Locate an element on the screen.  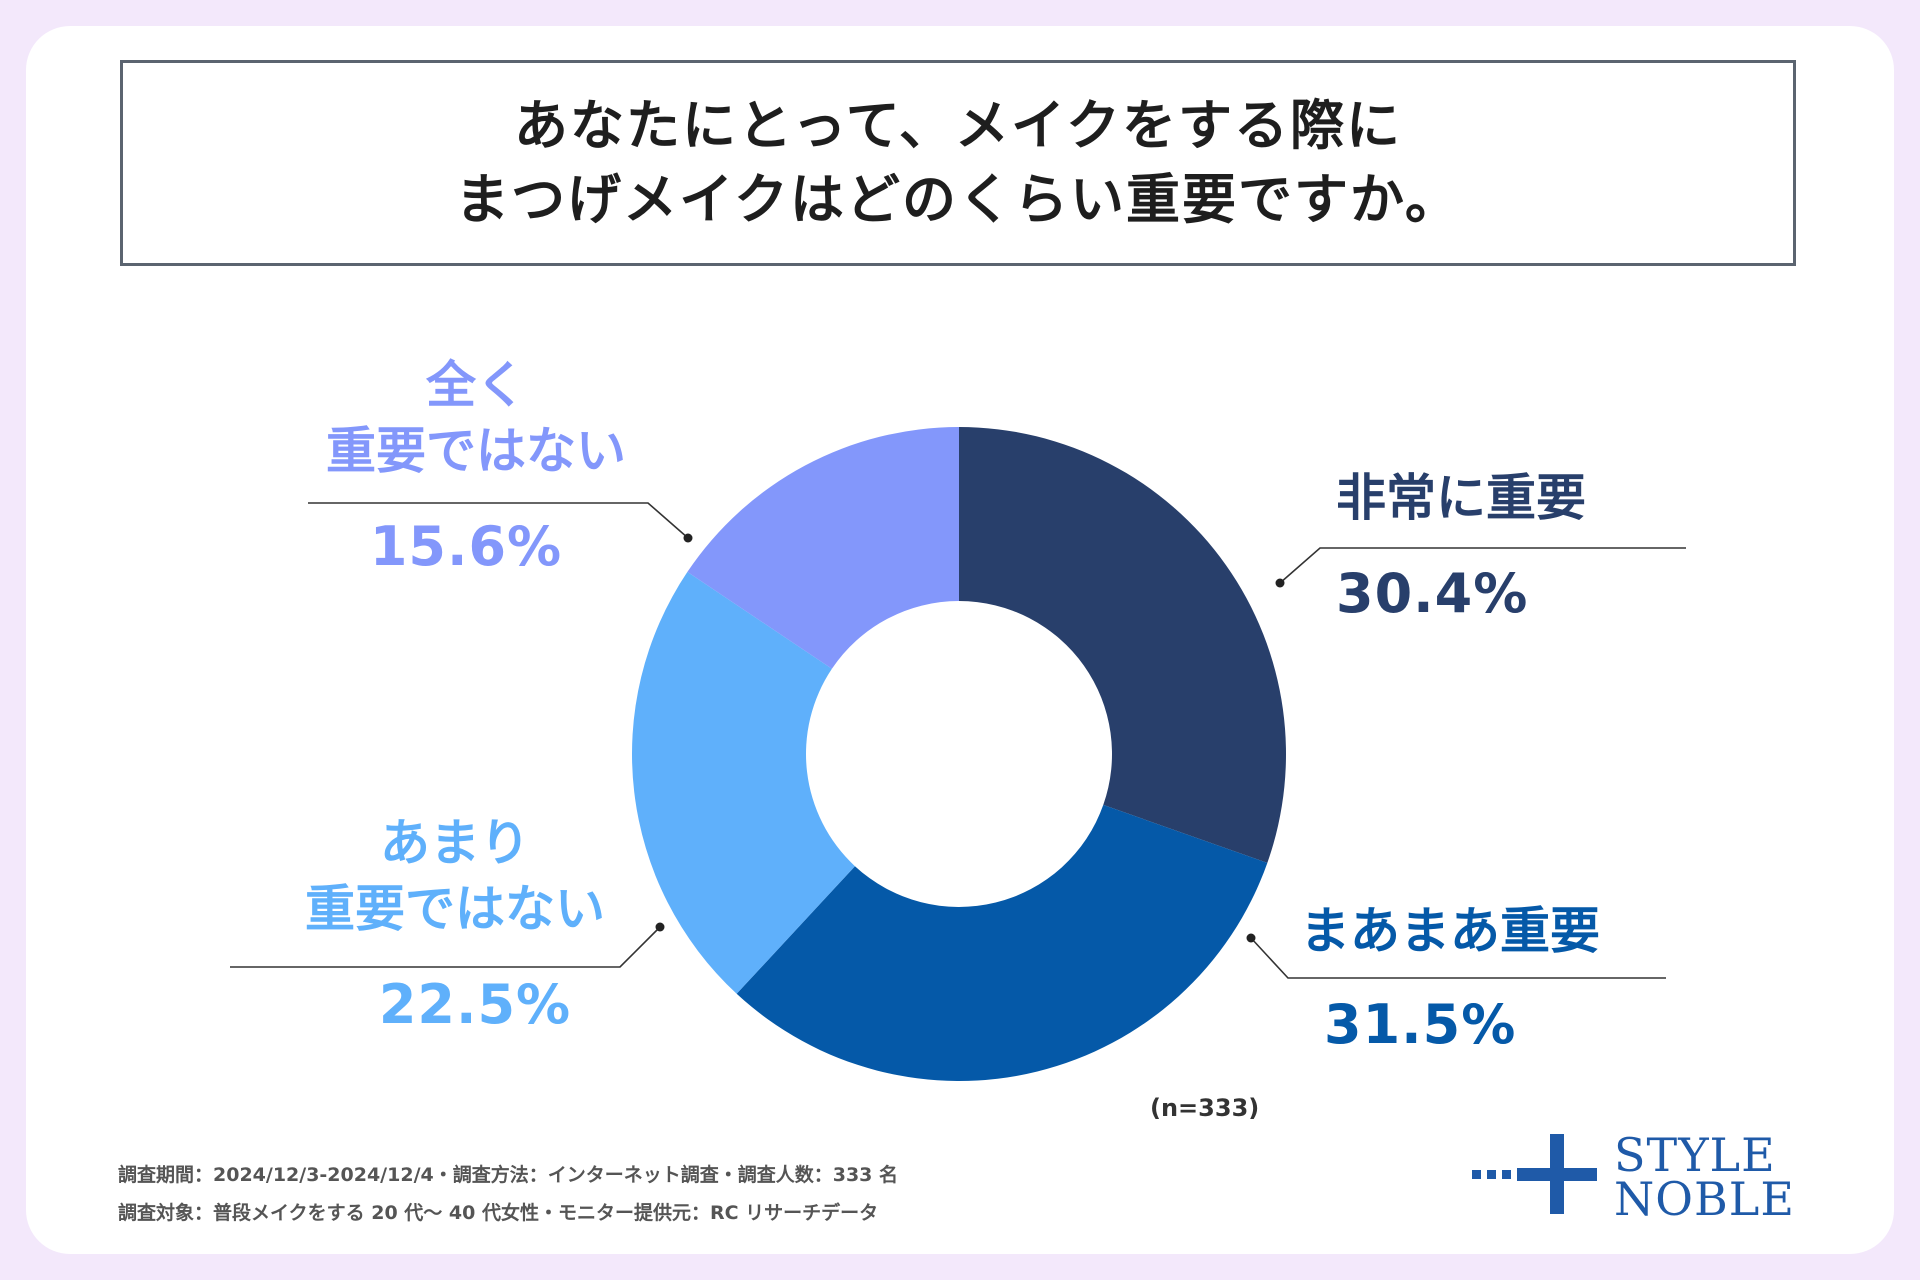
logo-text-style: STYLE is located at coordinates (1695, 1155).